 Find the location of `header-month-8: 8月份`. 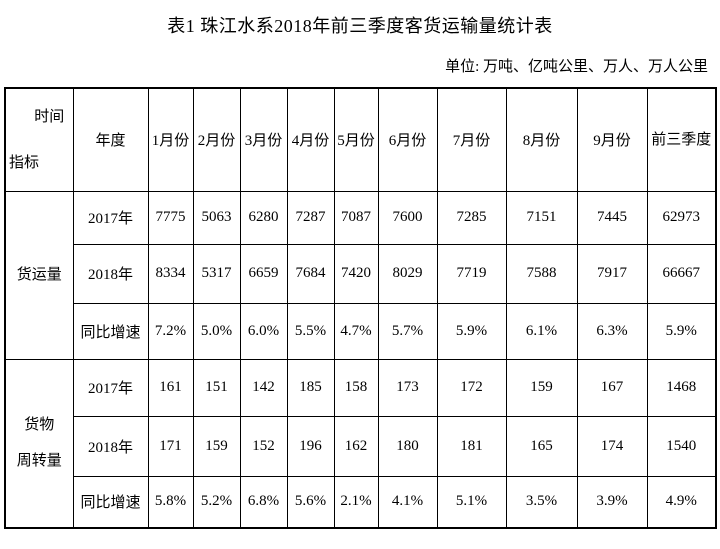

header-month-8: 8月份 is located at coordinates (541, 139).